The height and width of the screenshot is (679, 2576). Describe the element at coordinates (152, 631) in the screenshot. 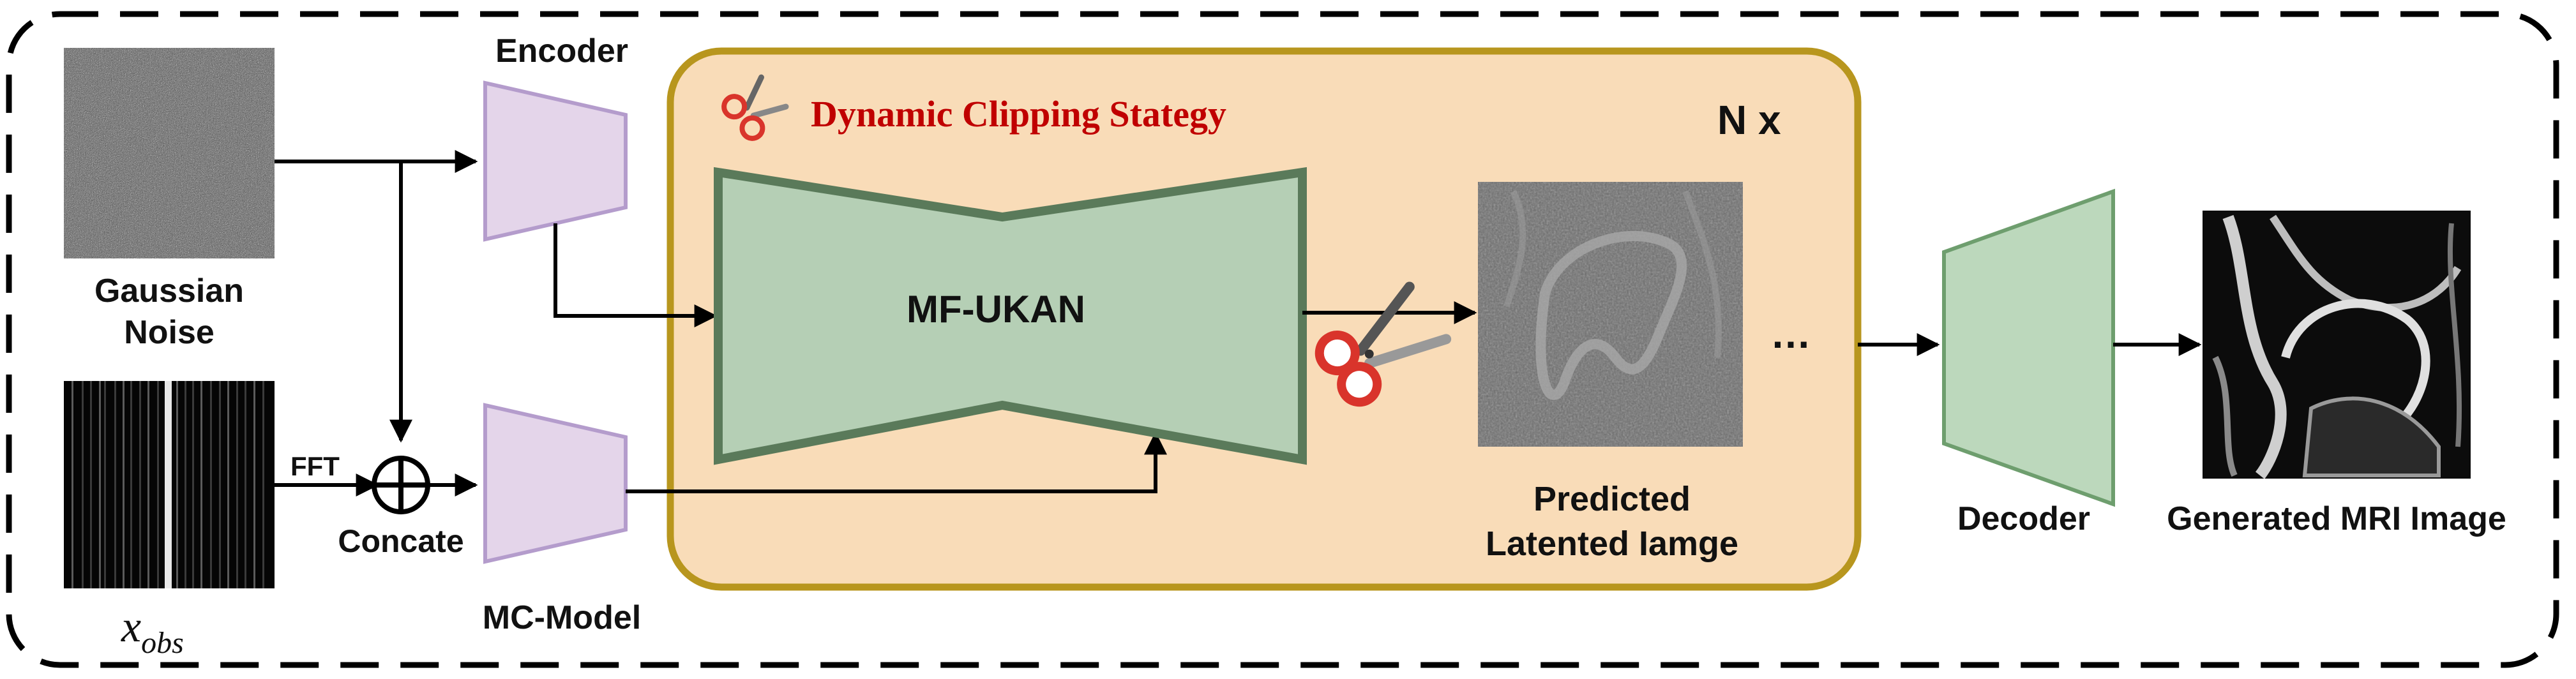

I see `x-obs-label: xobs` at that location.